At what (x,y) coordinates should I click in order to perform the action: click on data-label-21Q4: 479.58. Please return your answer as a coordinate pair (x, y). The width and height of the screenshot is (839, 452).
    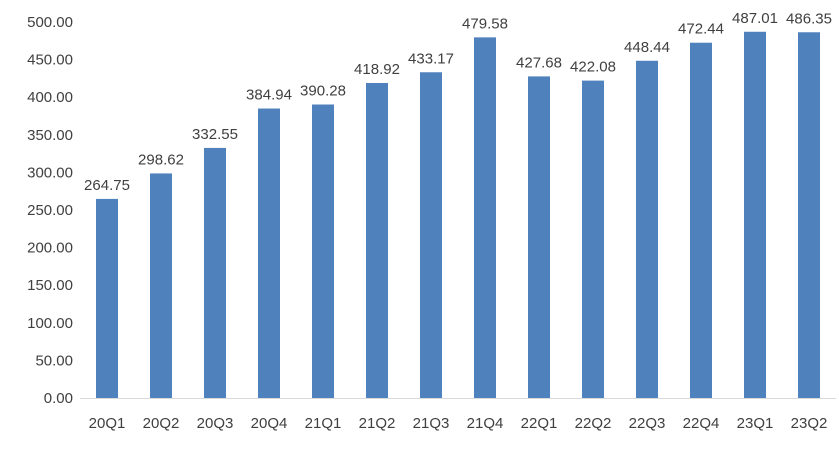
    Looking at the image, I should click on (485, 23).